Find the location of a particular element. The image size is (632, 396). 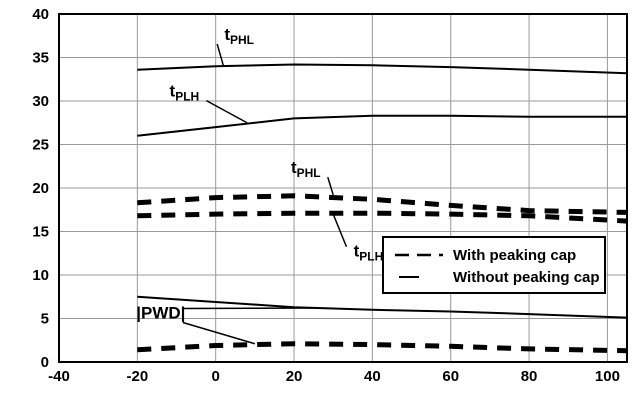

x-tick-label: 40 is located at coordinates (372, 376).